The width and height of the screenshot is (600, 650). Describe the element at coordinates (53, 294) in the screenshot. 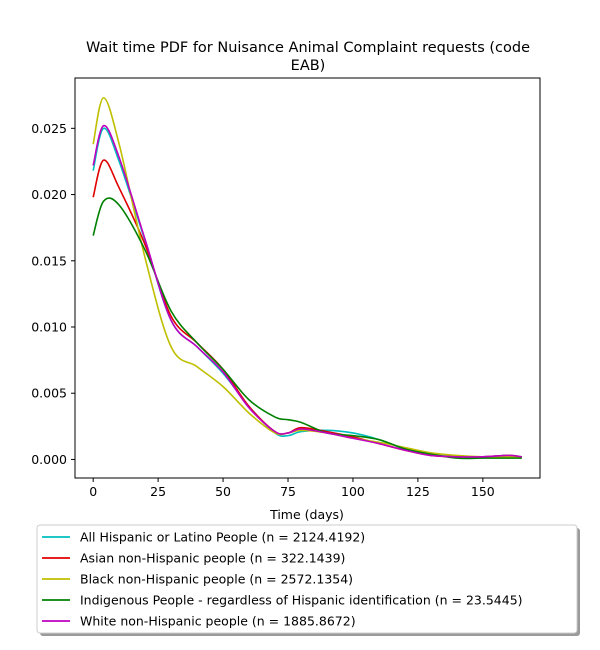

I see `y-axis-ticks: 0.000 0.005 0.010 0.015 0.020 0.025` at that location.